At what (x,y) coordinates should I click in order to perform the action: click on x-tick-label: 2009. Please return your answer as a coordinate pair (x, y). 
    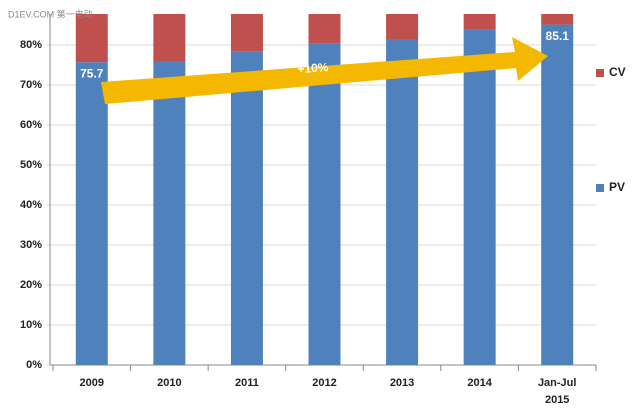
    Looking at the image, I should click on (92, 383).